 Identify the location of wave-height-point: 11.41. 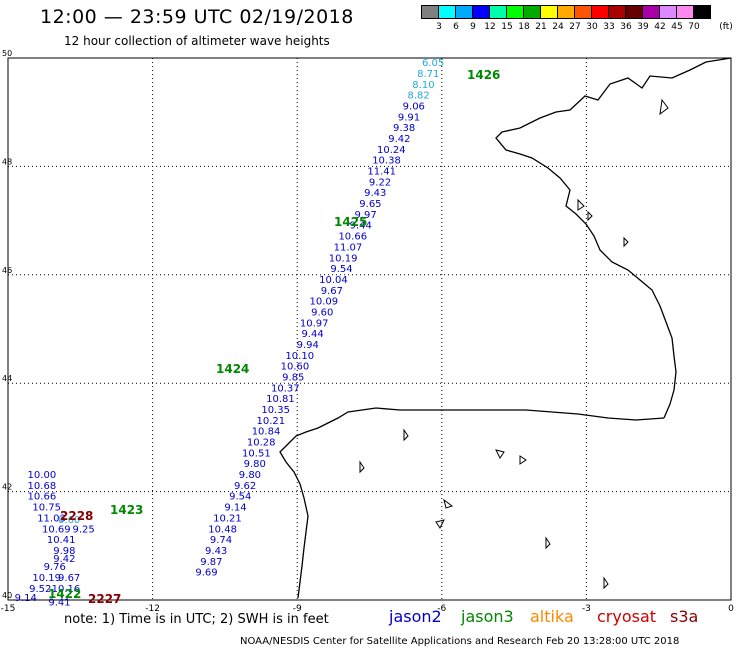
(381, 172).